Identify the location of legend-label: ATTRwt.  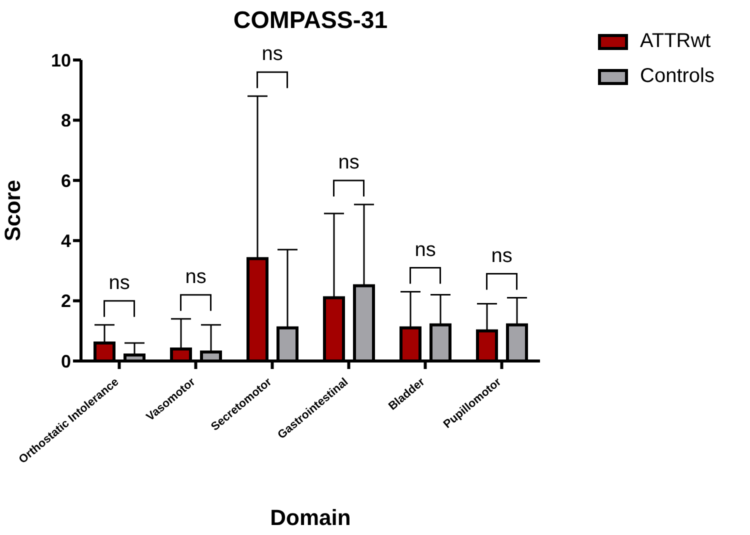
(675, 41).